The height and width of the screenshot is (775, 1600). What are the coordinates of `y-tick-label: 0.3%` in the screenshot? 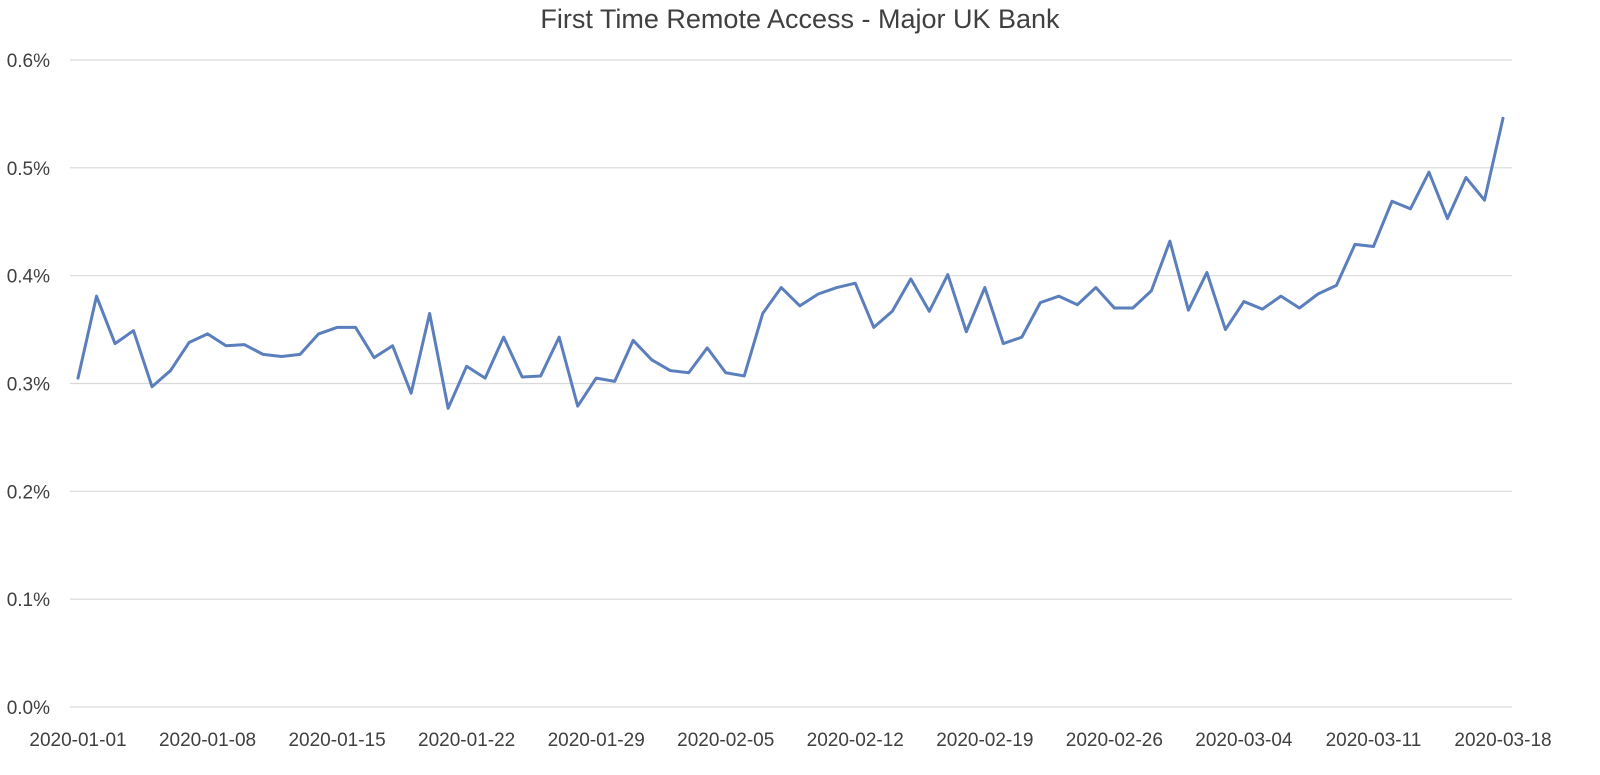 It's located at (28, 385).